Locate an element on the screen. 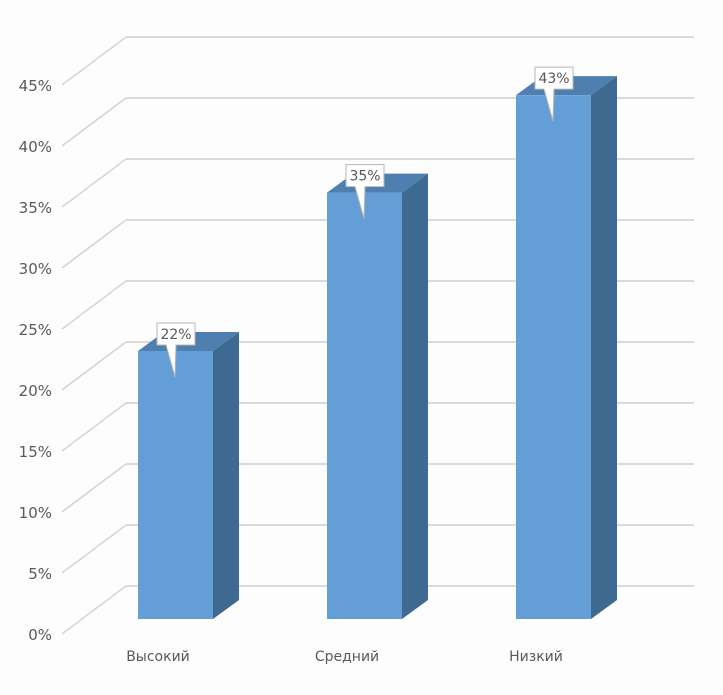  x-tick-label: Высокий is located at coordinates (158, 657).